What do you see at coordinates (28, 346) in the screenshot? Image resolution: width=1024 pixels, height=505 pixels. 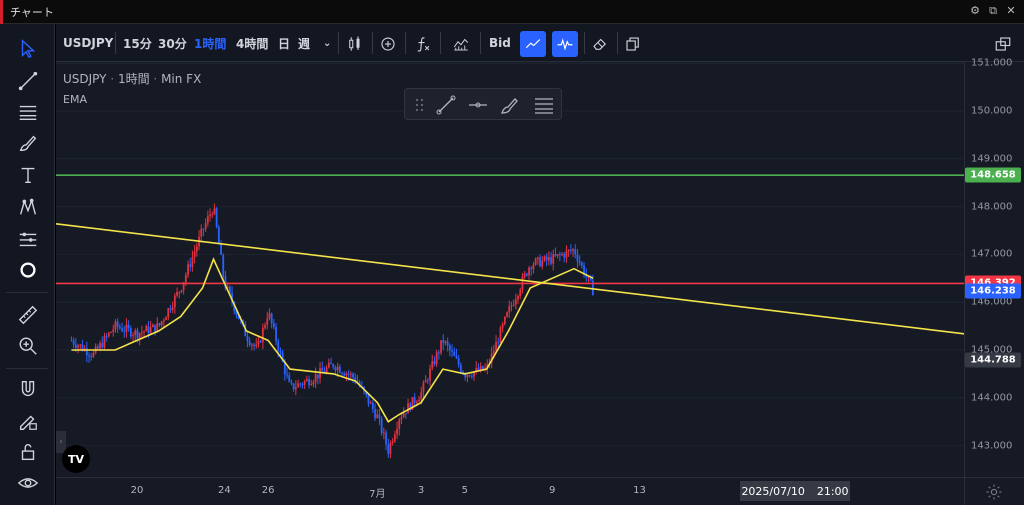 I see `zoom-tool-button` at bounding box center [28, 346].